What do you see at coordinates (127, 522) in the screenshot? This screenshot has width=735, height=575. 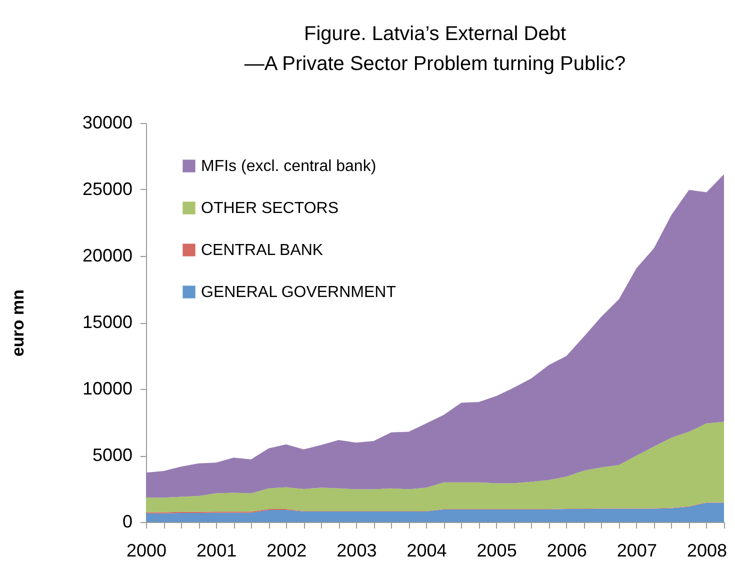 I see `y-tick-label: 0` at bounding box center [127, 522].